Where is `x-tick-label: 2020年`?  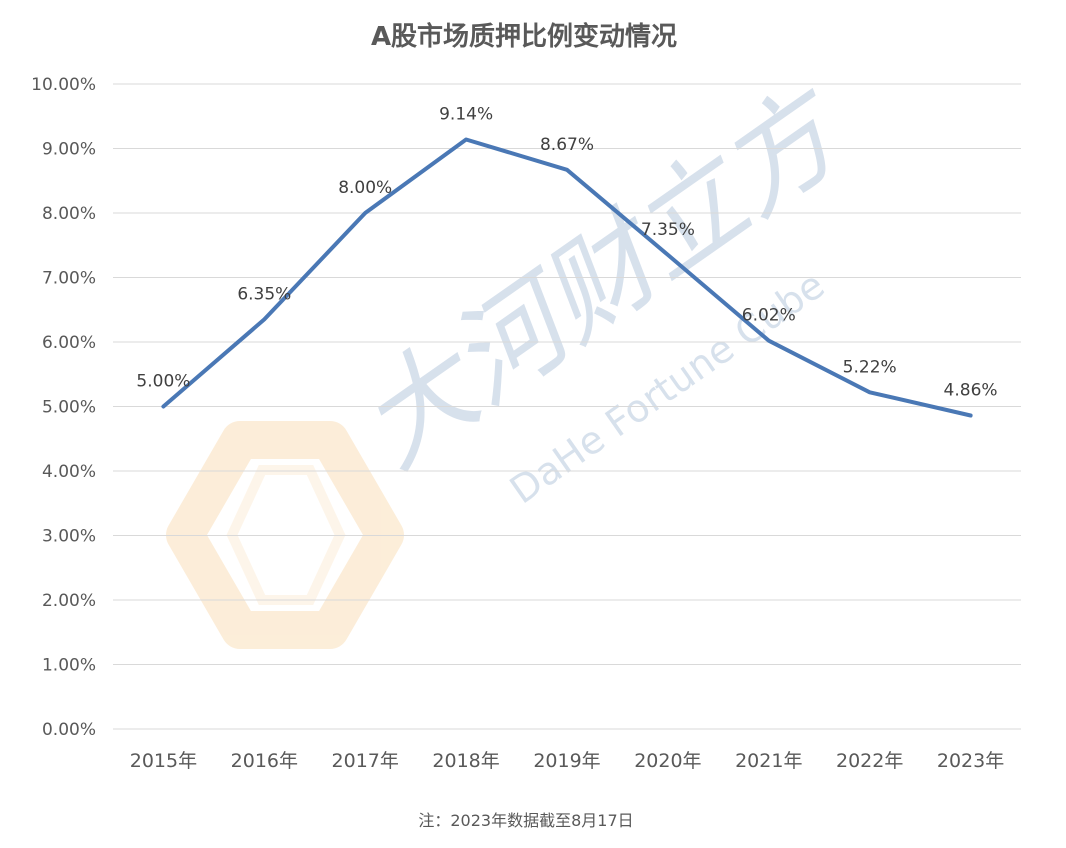
x-tick-label: 2020年 is located at coordinates (667, 761).